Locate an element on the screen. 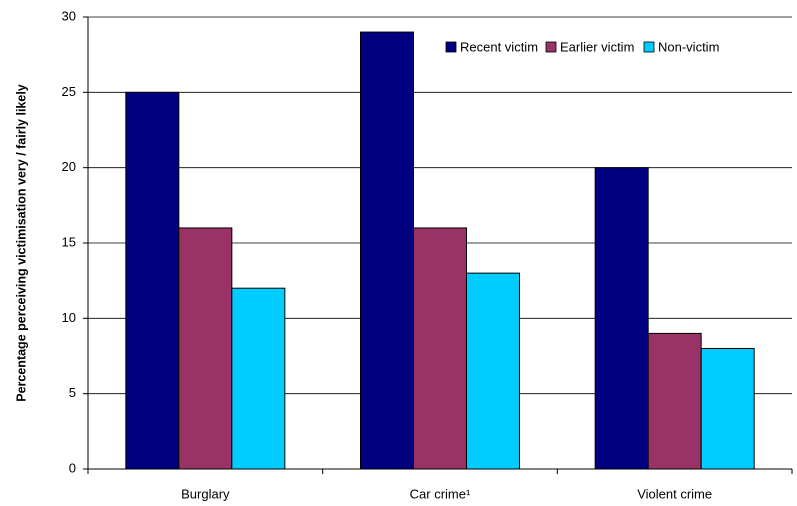  y-tick-label: 15 is located at coordinates (69, 241).